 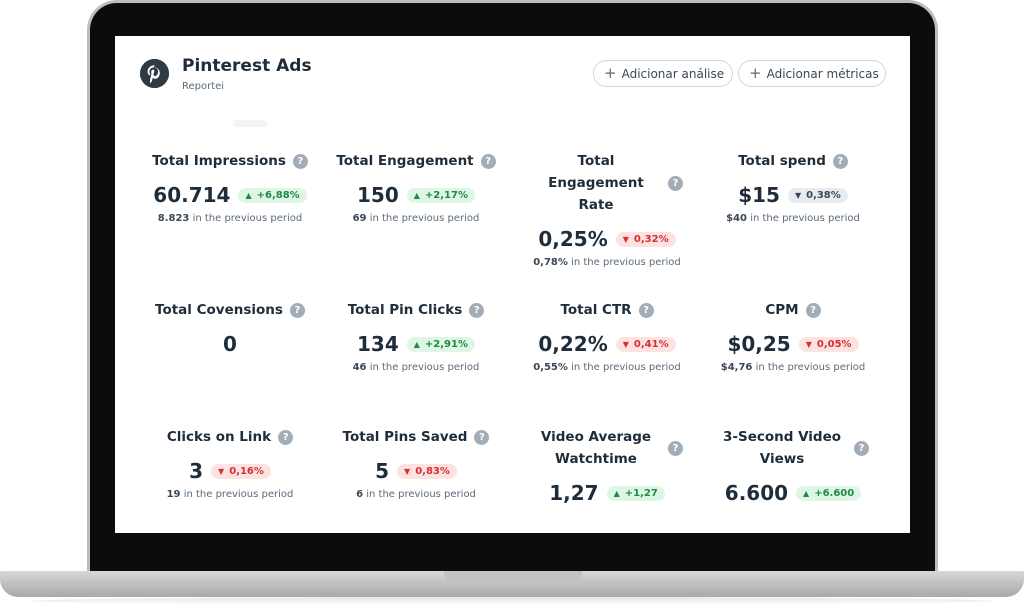 What do you see at coordinates (759, 344) in the screenshot?
I see `metric-value: $0,25` at bounding box center [759, 344].